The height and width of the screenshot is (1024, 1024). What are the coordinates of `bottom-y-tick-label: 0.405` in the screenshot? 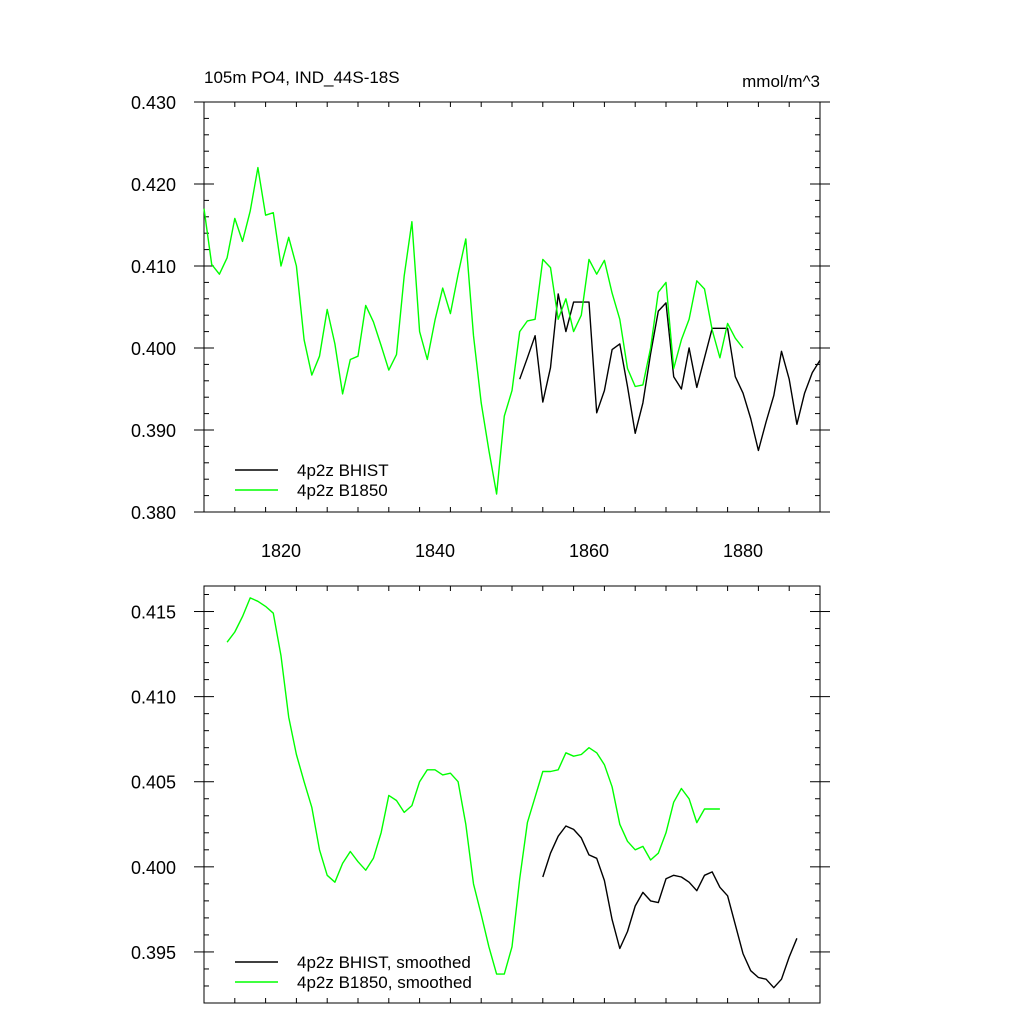 It's located at (153, 783).